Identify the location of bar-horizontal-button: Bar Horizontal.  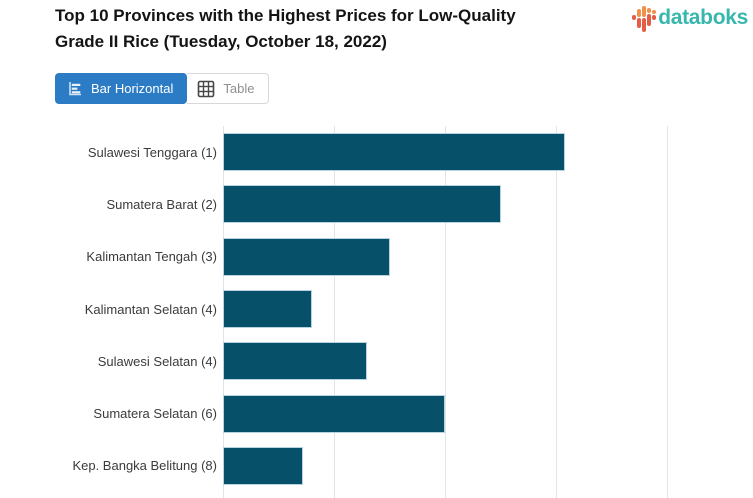
(121, 88).